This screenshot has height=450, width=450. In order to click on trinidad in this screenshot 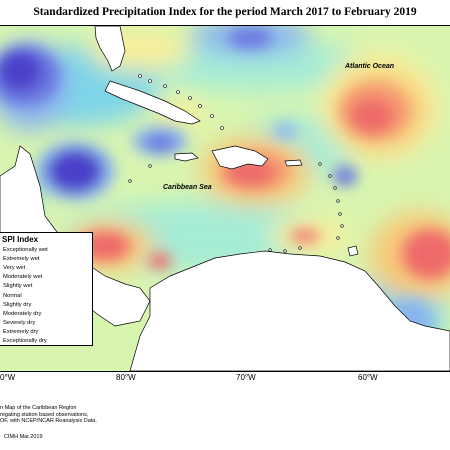, I will do `click(353, 251)`.